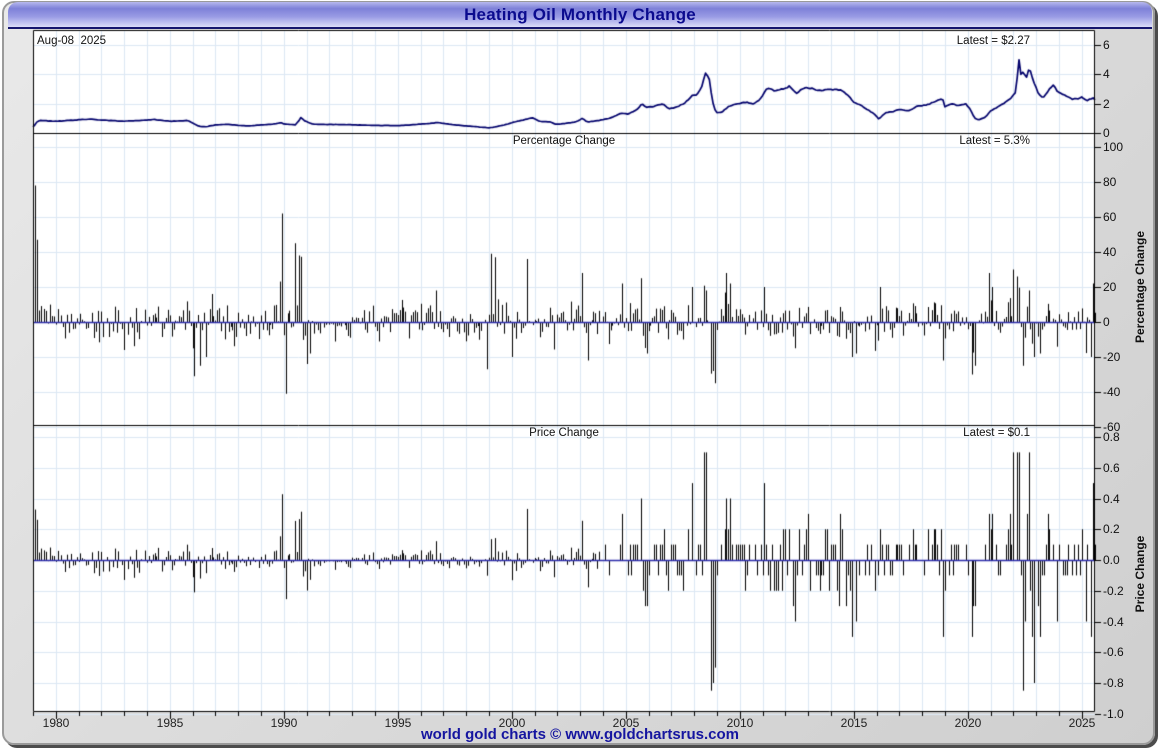 This screenshot has width=1160, height=750. What do you see at coordinates (512, 723) in the screenshot?
I see `x-tick-label: 2000` at bounding box center [512, 723].